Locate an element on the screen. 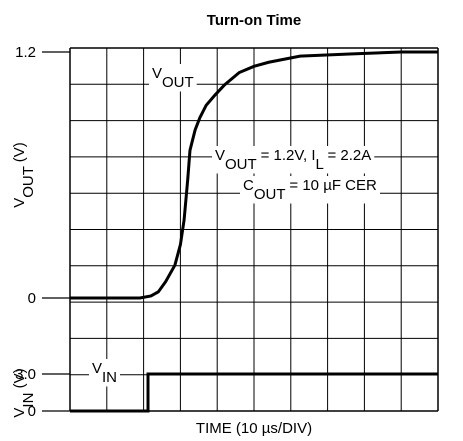 The height and width of the screenshot is (441, 463). annotation: VOUT is located at coordinates (173, 78).